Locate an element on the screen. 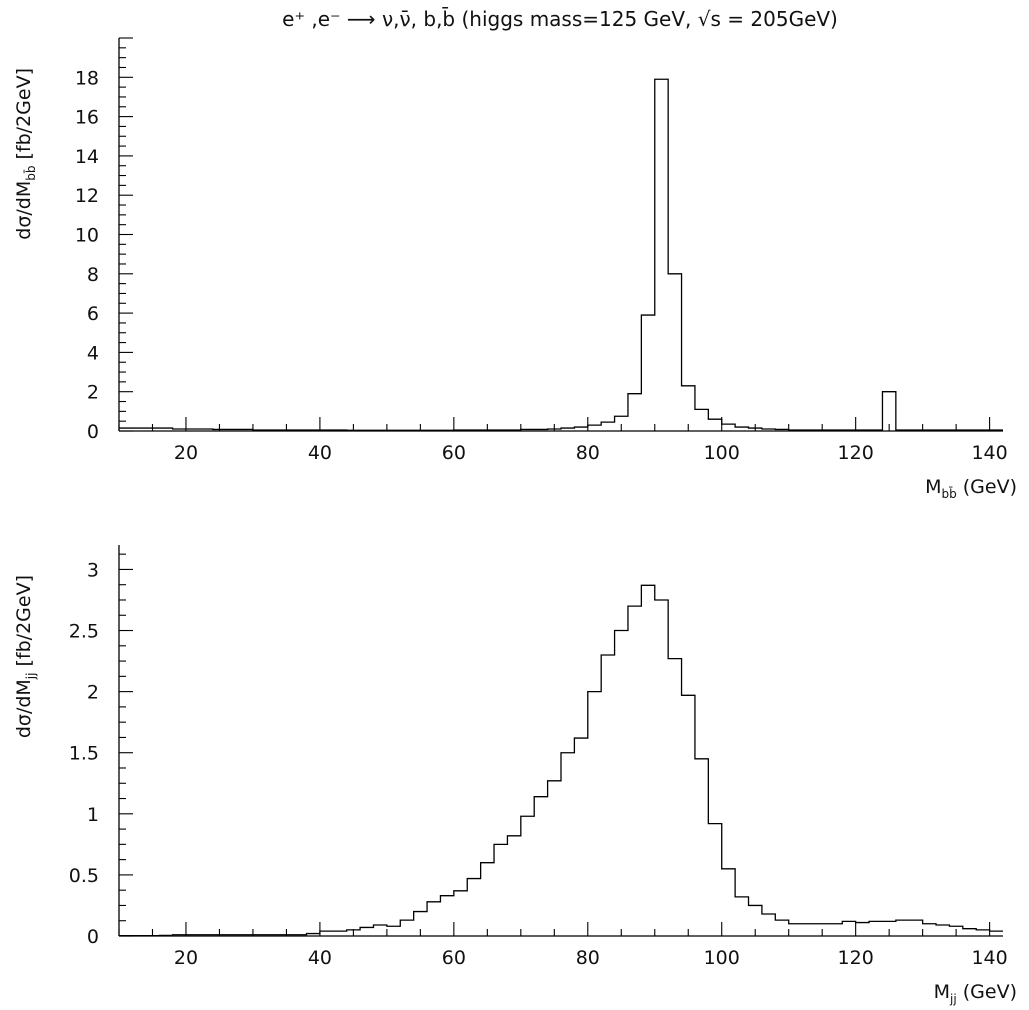 The width and height of the screenshot is (1029, 1010). y-tick-label: 12 is located at coordinates (87, 196).